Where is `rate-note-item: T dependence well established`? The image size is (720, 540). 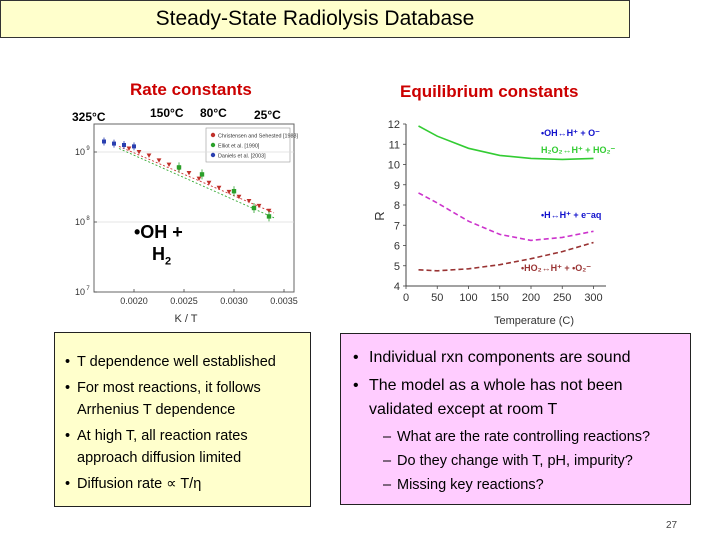
rate-note-item: T dependence well established is located at coordinates (184, 362).